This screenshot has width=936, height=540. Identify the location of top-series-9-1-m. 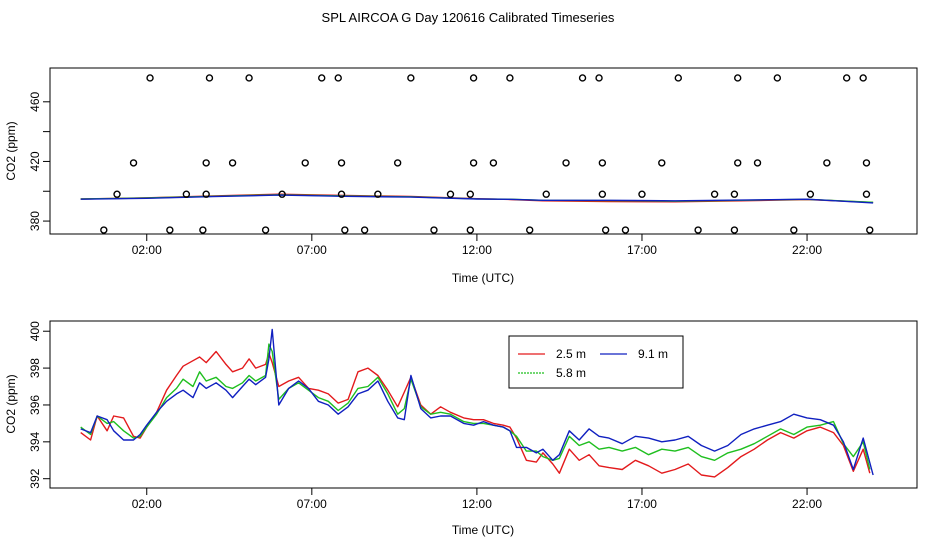
(477, 199).